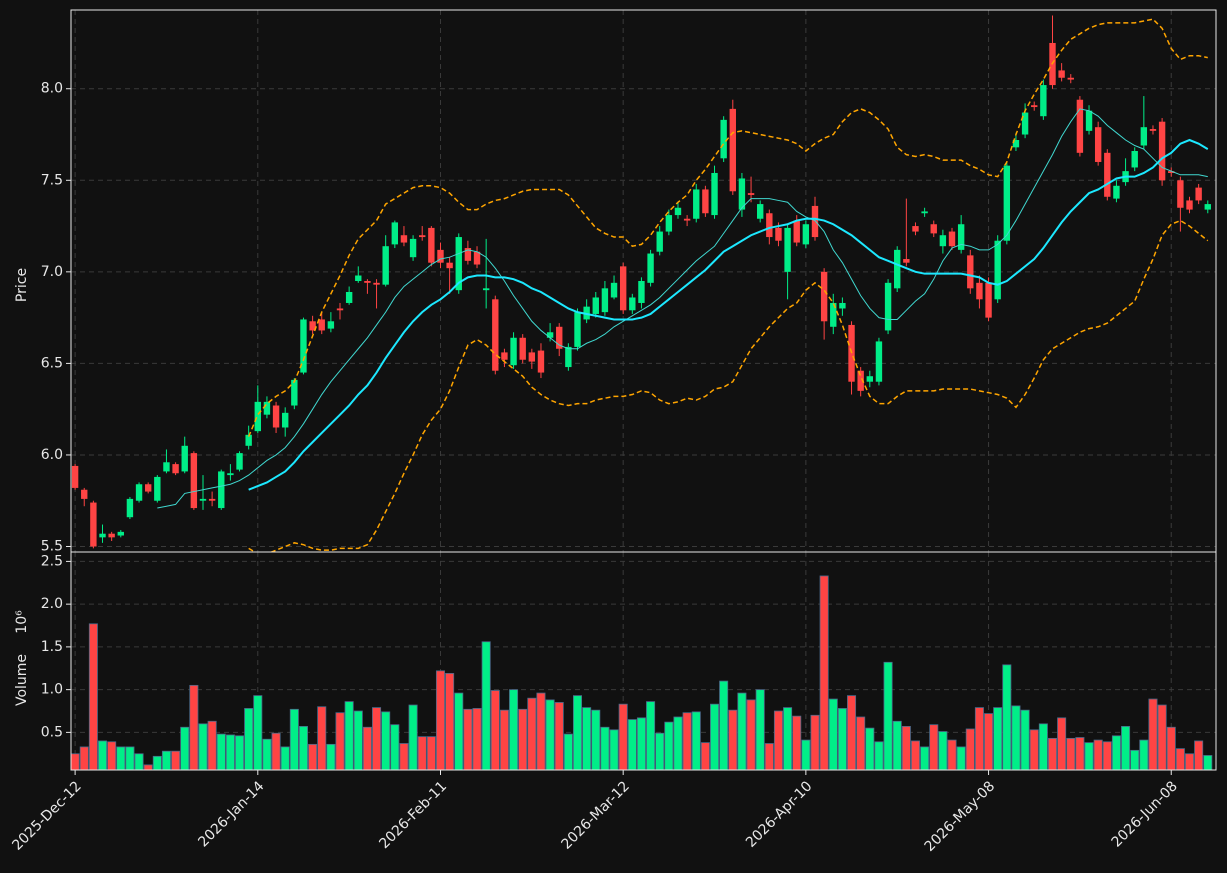  What do you see at coordinates (52, 272) in the screenshot?
I see `y-tick-label: 7.0` at bounding box center [52, 272].